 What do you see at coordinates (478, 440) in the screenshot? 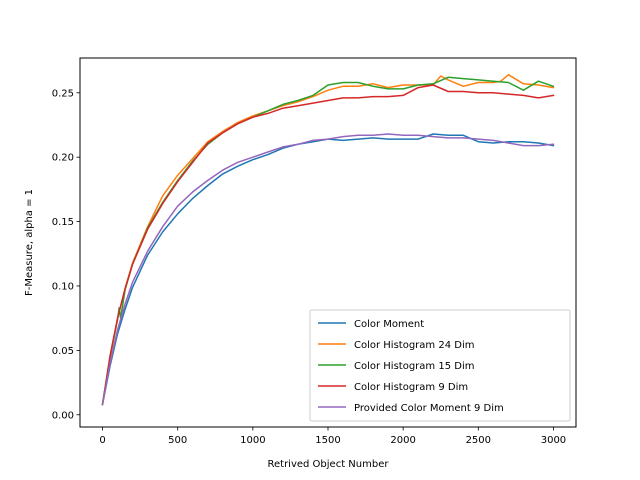
I see `x-tick-label: 2500` at bounding box center [478, 440].